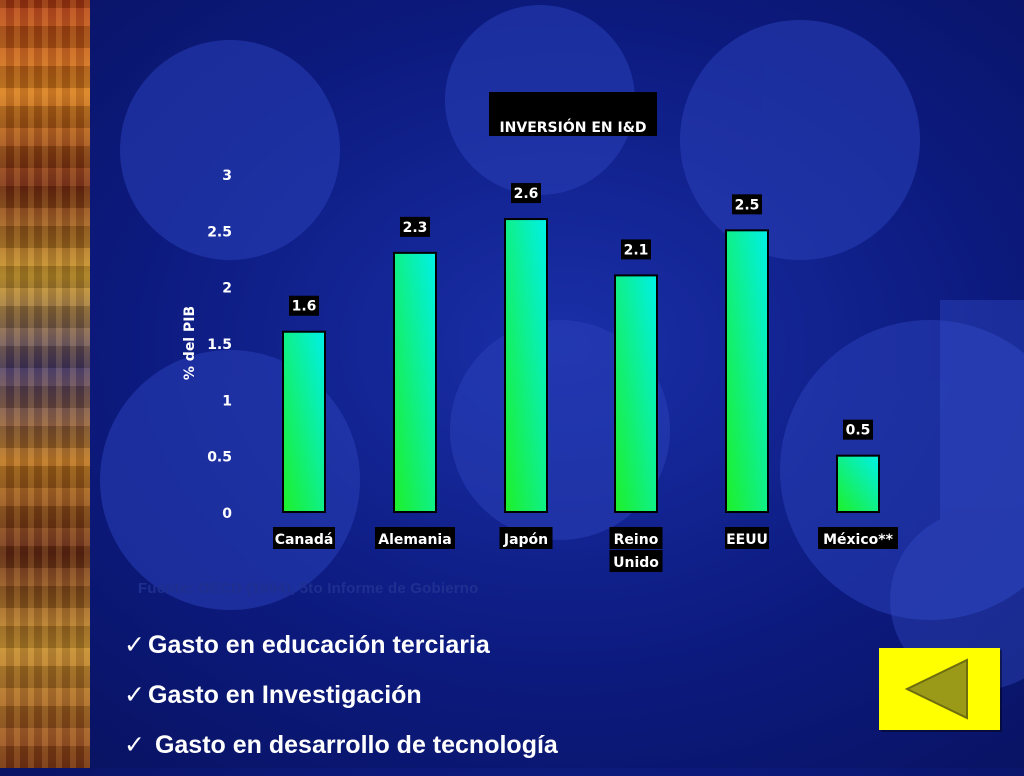 The width and height of the screenshot is (1024, 776). I want to click on y-tick-label: 2.5, so click(219, 232).